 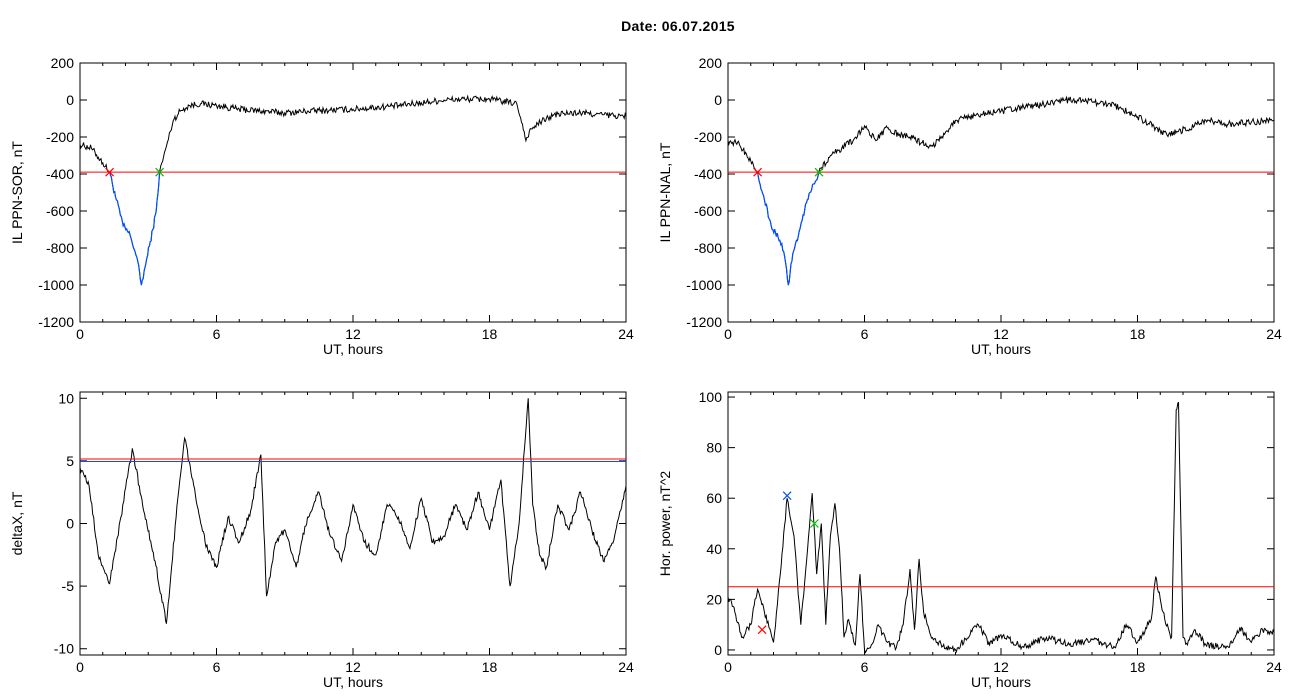 I want to click on y-axis-label: deltaX, nT, so click(x=17, y=523).